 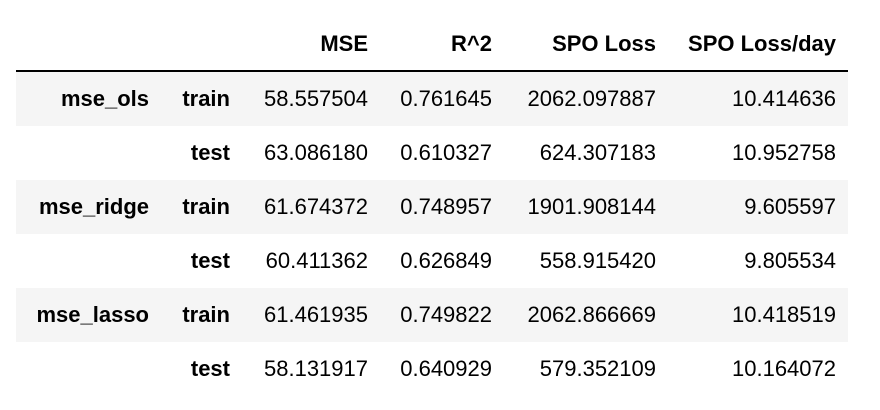 I want to click on cell-spo-loss: 579.352109, so click(x=597, y=368).